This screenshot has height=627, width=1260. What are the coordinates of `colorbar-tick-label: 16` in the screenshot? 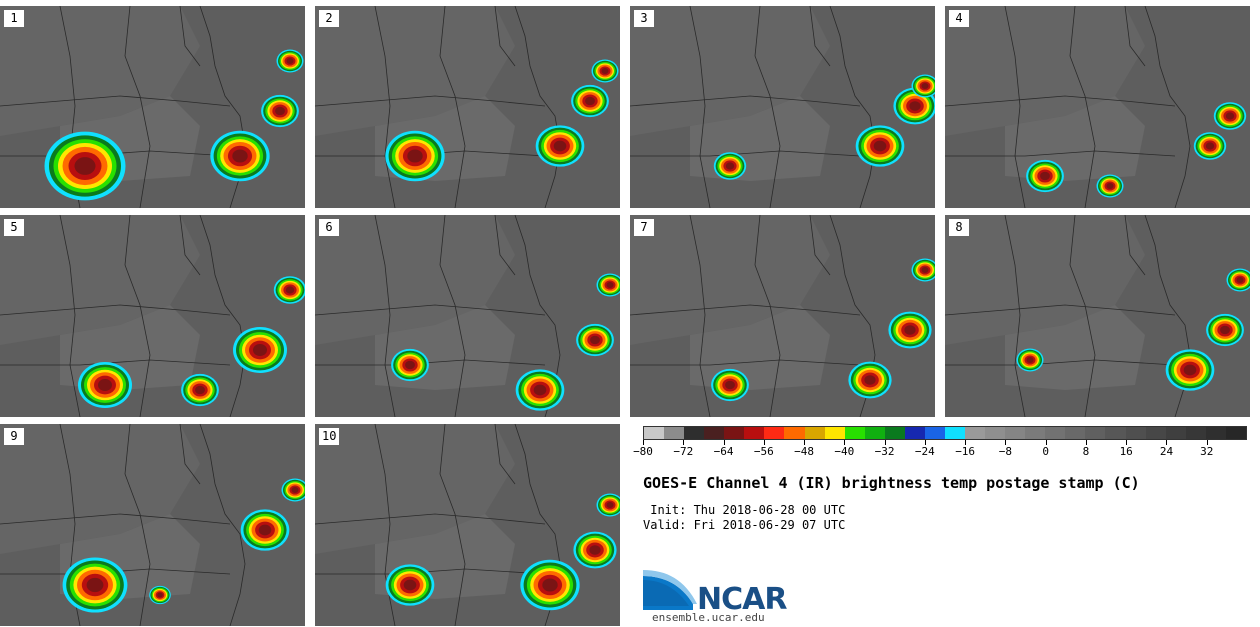 It's located at (1126, 451).